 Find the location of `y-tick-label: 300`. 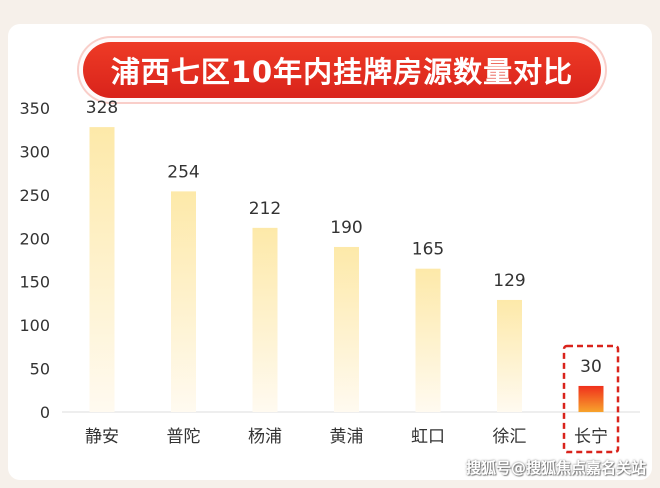

y-tick-label: 300 is located at coordinates (34, 151).